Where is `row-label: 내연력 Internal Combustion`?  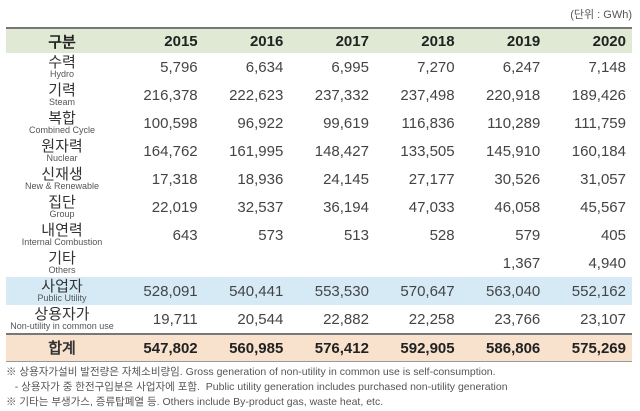
row-label: 내연력 Internal Combustion is located at coordinates (62, 235).